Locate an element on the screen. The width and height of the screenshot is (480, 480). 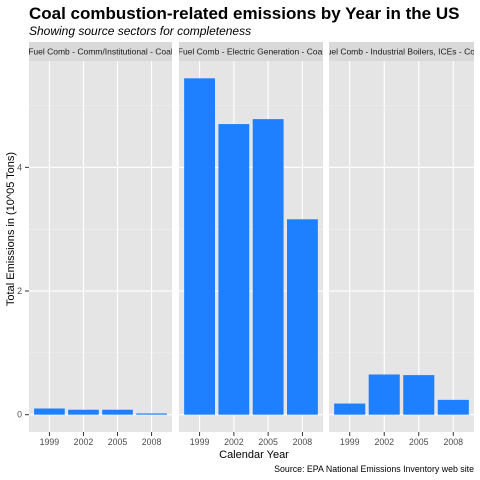
y-tick-label: 2 is located at coordinates (19, 291).